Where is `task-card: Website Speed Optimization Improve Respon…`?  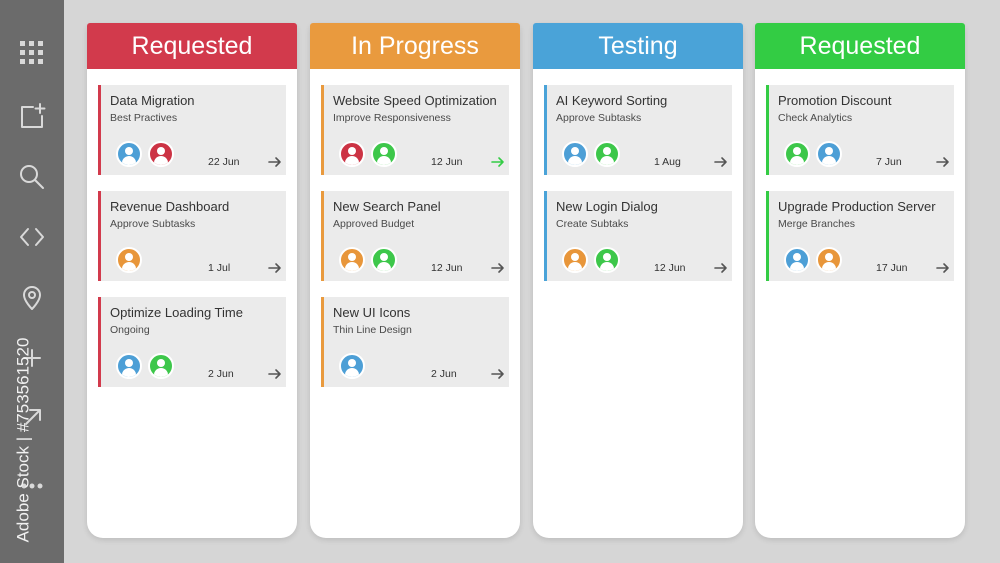 task-card: Website Speed Optimization Improve Respon… is located at coordinates (415, 130).